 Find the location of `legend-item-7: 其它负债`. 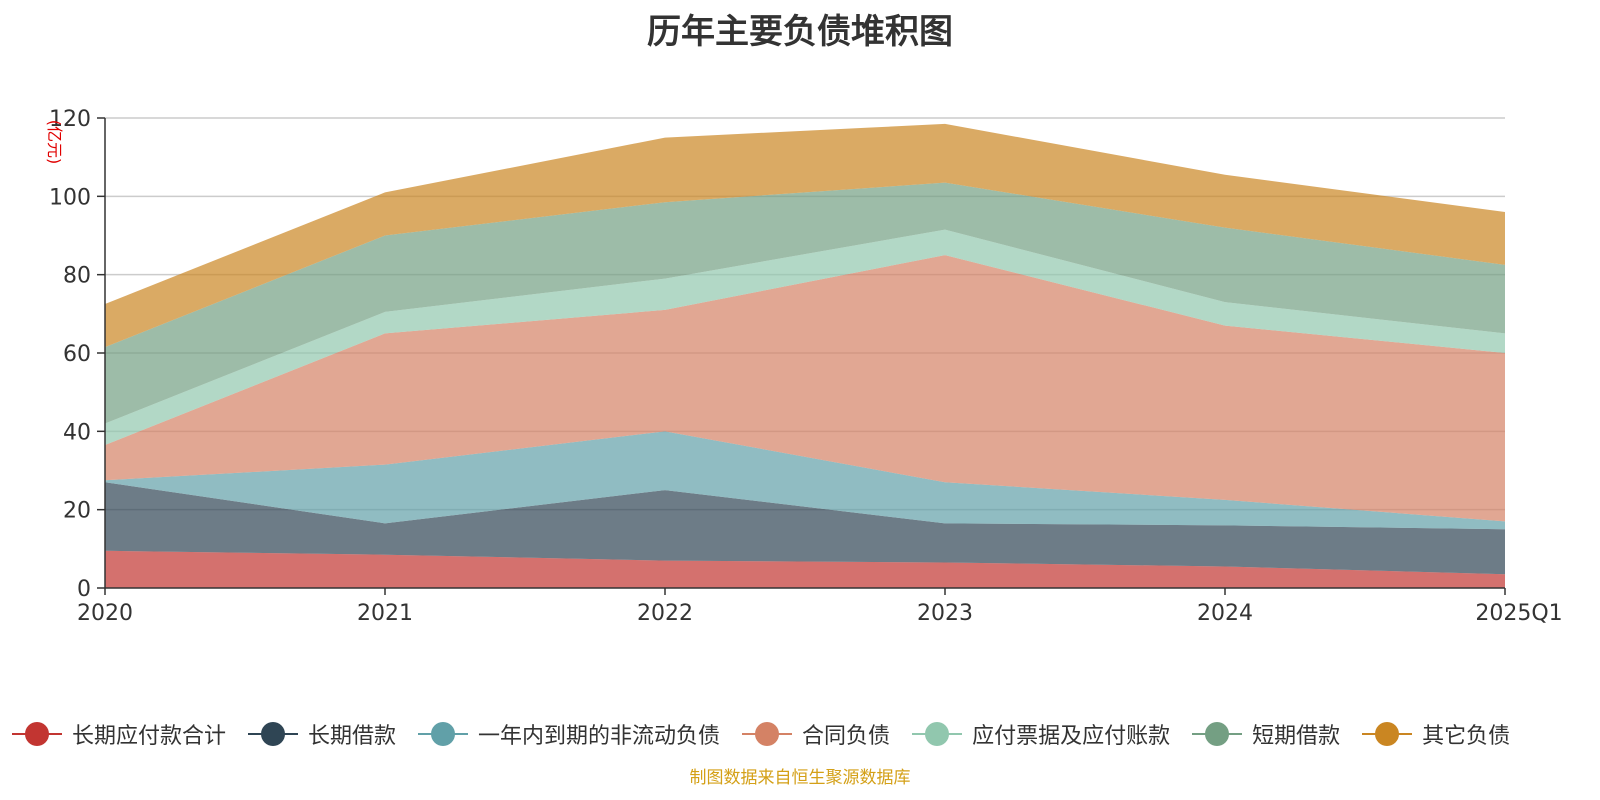

legend-item-7: 其它负债 is located at coordinates (1436, 734).